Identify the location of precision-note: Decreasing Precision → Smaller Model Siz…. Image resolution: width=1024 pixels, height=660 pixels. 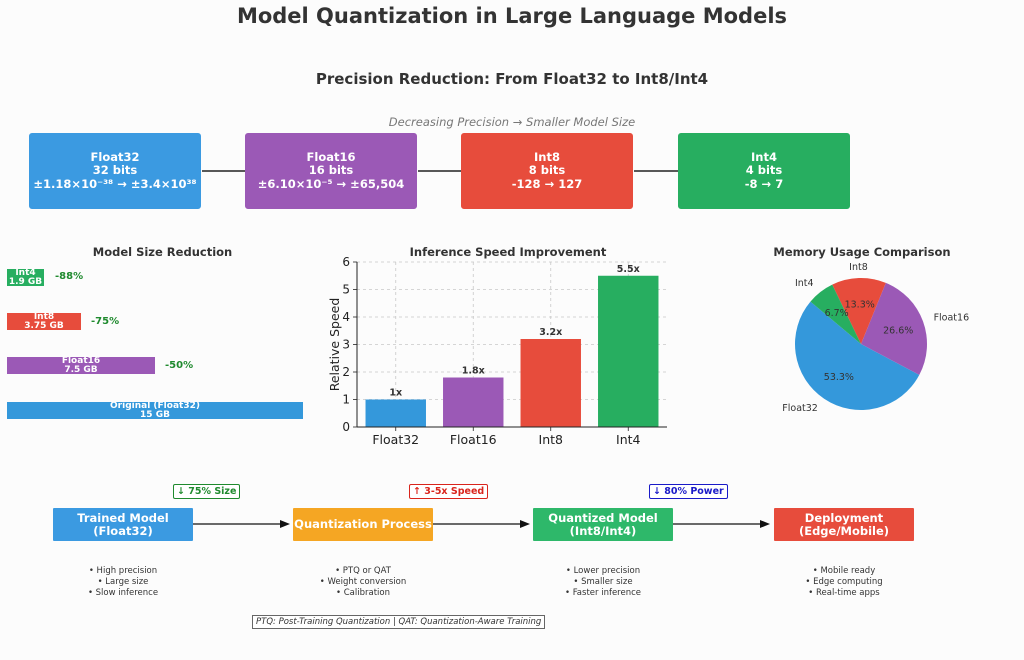
(512, 122).